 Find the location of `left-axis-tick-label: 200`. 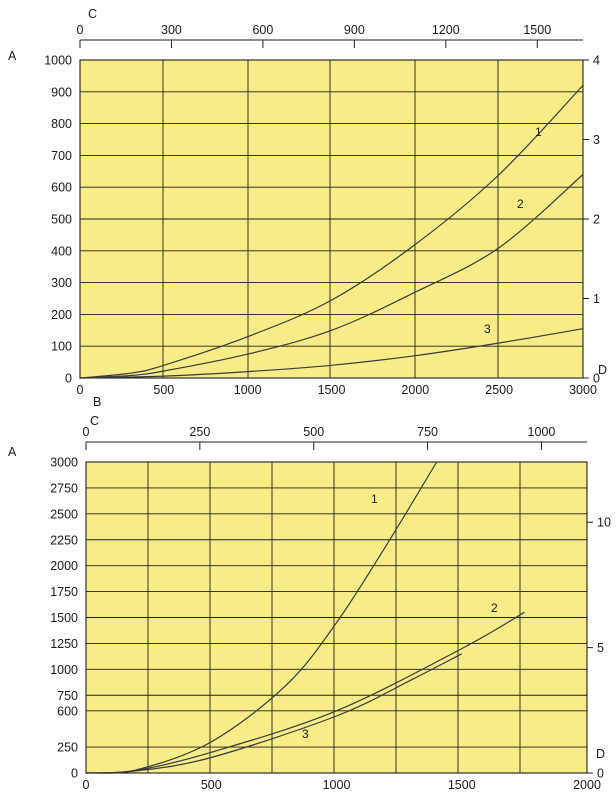

left-axis-tick-label: 200 is located at coordinates (61, 315).